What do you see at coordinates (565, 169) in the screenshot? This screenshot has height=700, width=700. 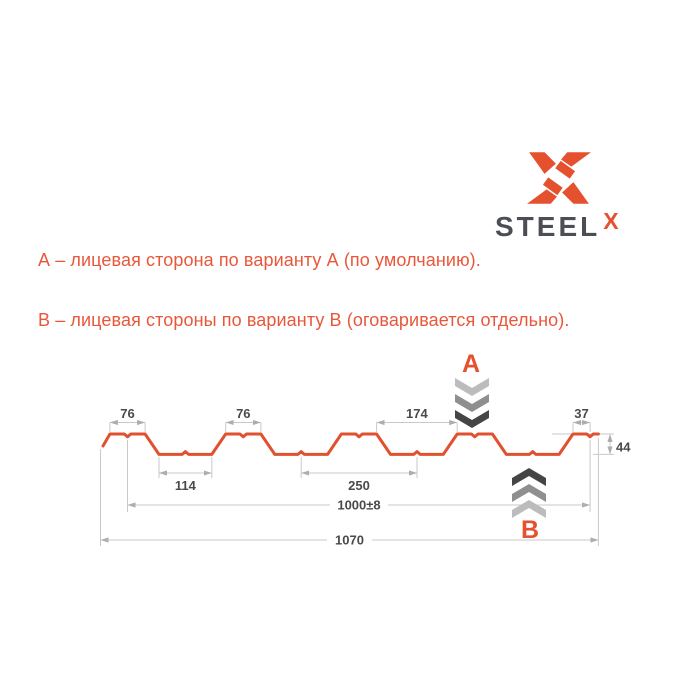 I see `x-center-s-upper` at bounding box center [565, 169].